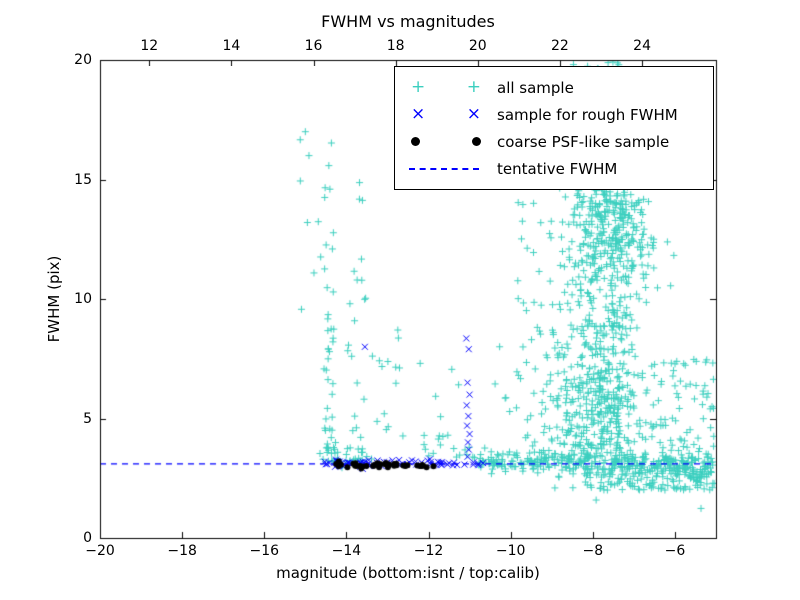  What do you see at coordinates (428, 551) in the screenshot?
I see `x-tick-label: −12` at bounding box center [428, 551].